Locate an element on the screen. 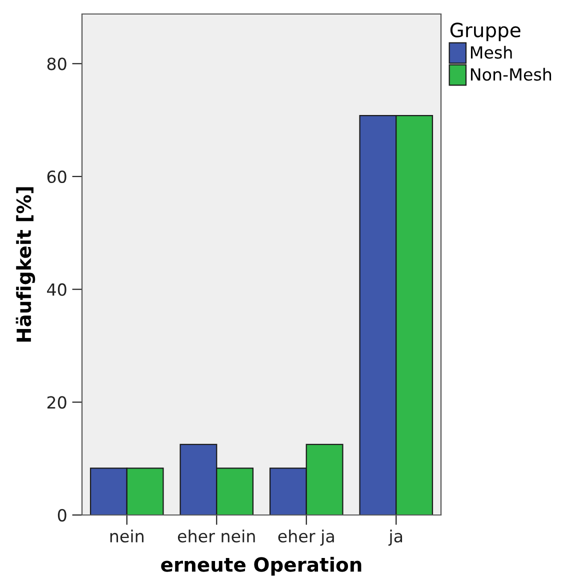 This screenshot has height=583, width=569. x-tick-label: eher nein is located at coordinates (216, 536).